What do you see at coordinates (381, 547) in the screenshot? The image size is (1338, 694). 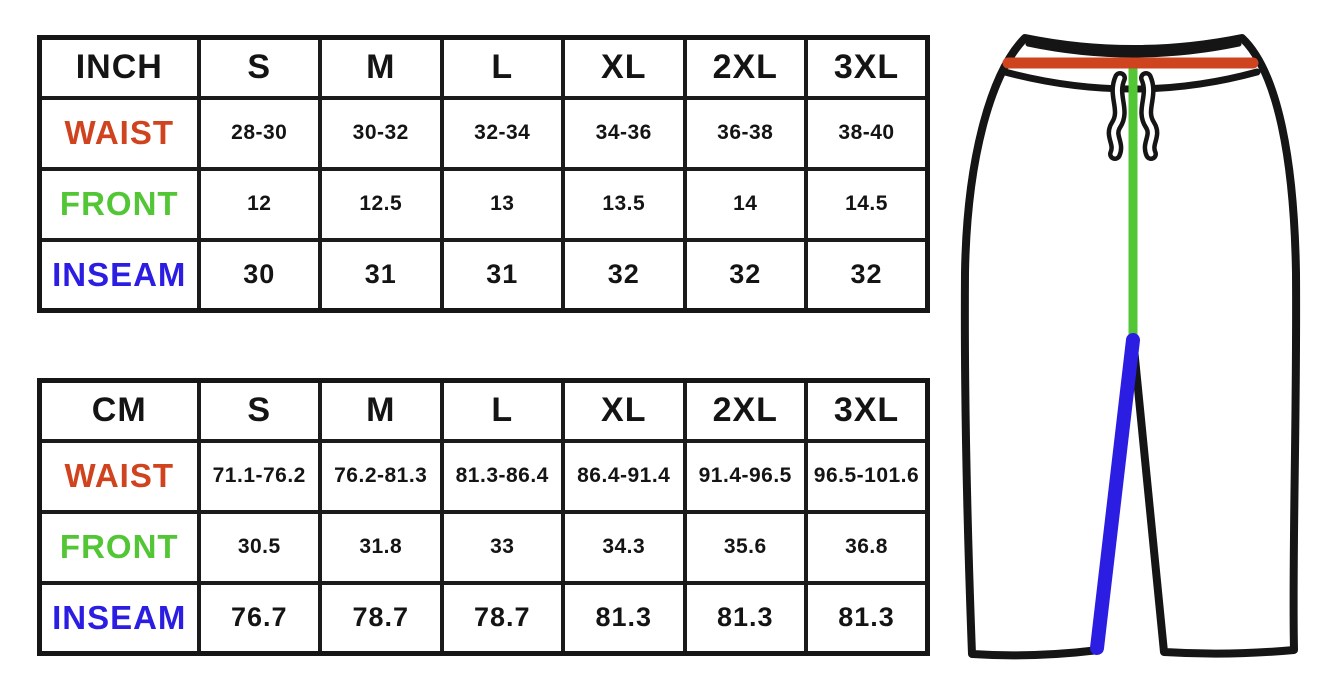 I see `front-value-cell: 31.8` at bounding box center [381, 547].